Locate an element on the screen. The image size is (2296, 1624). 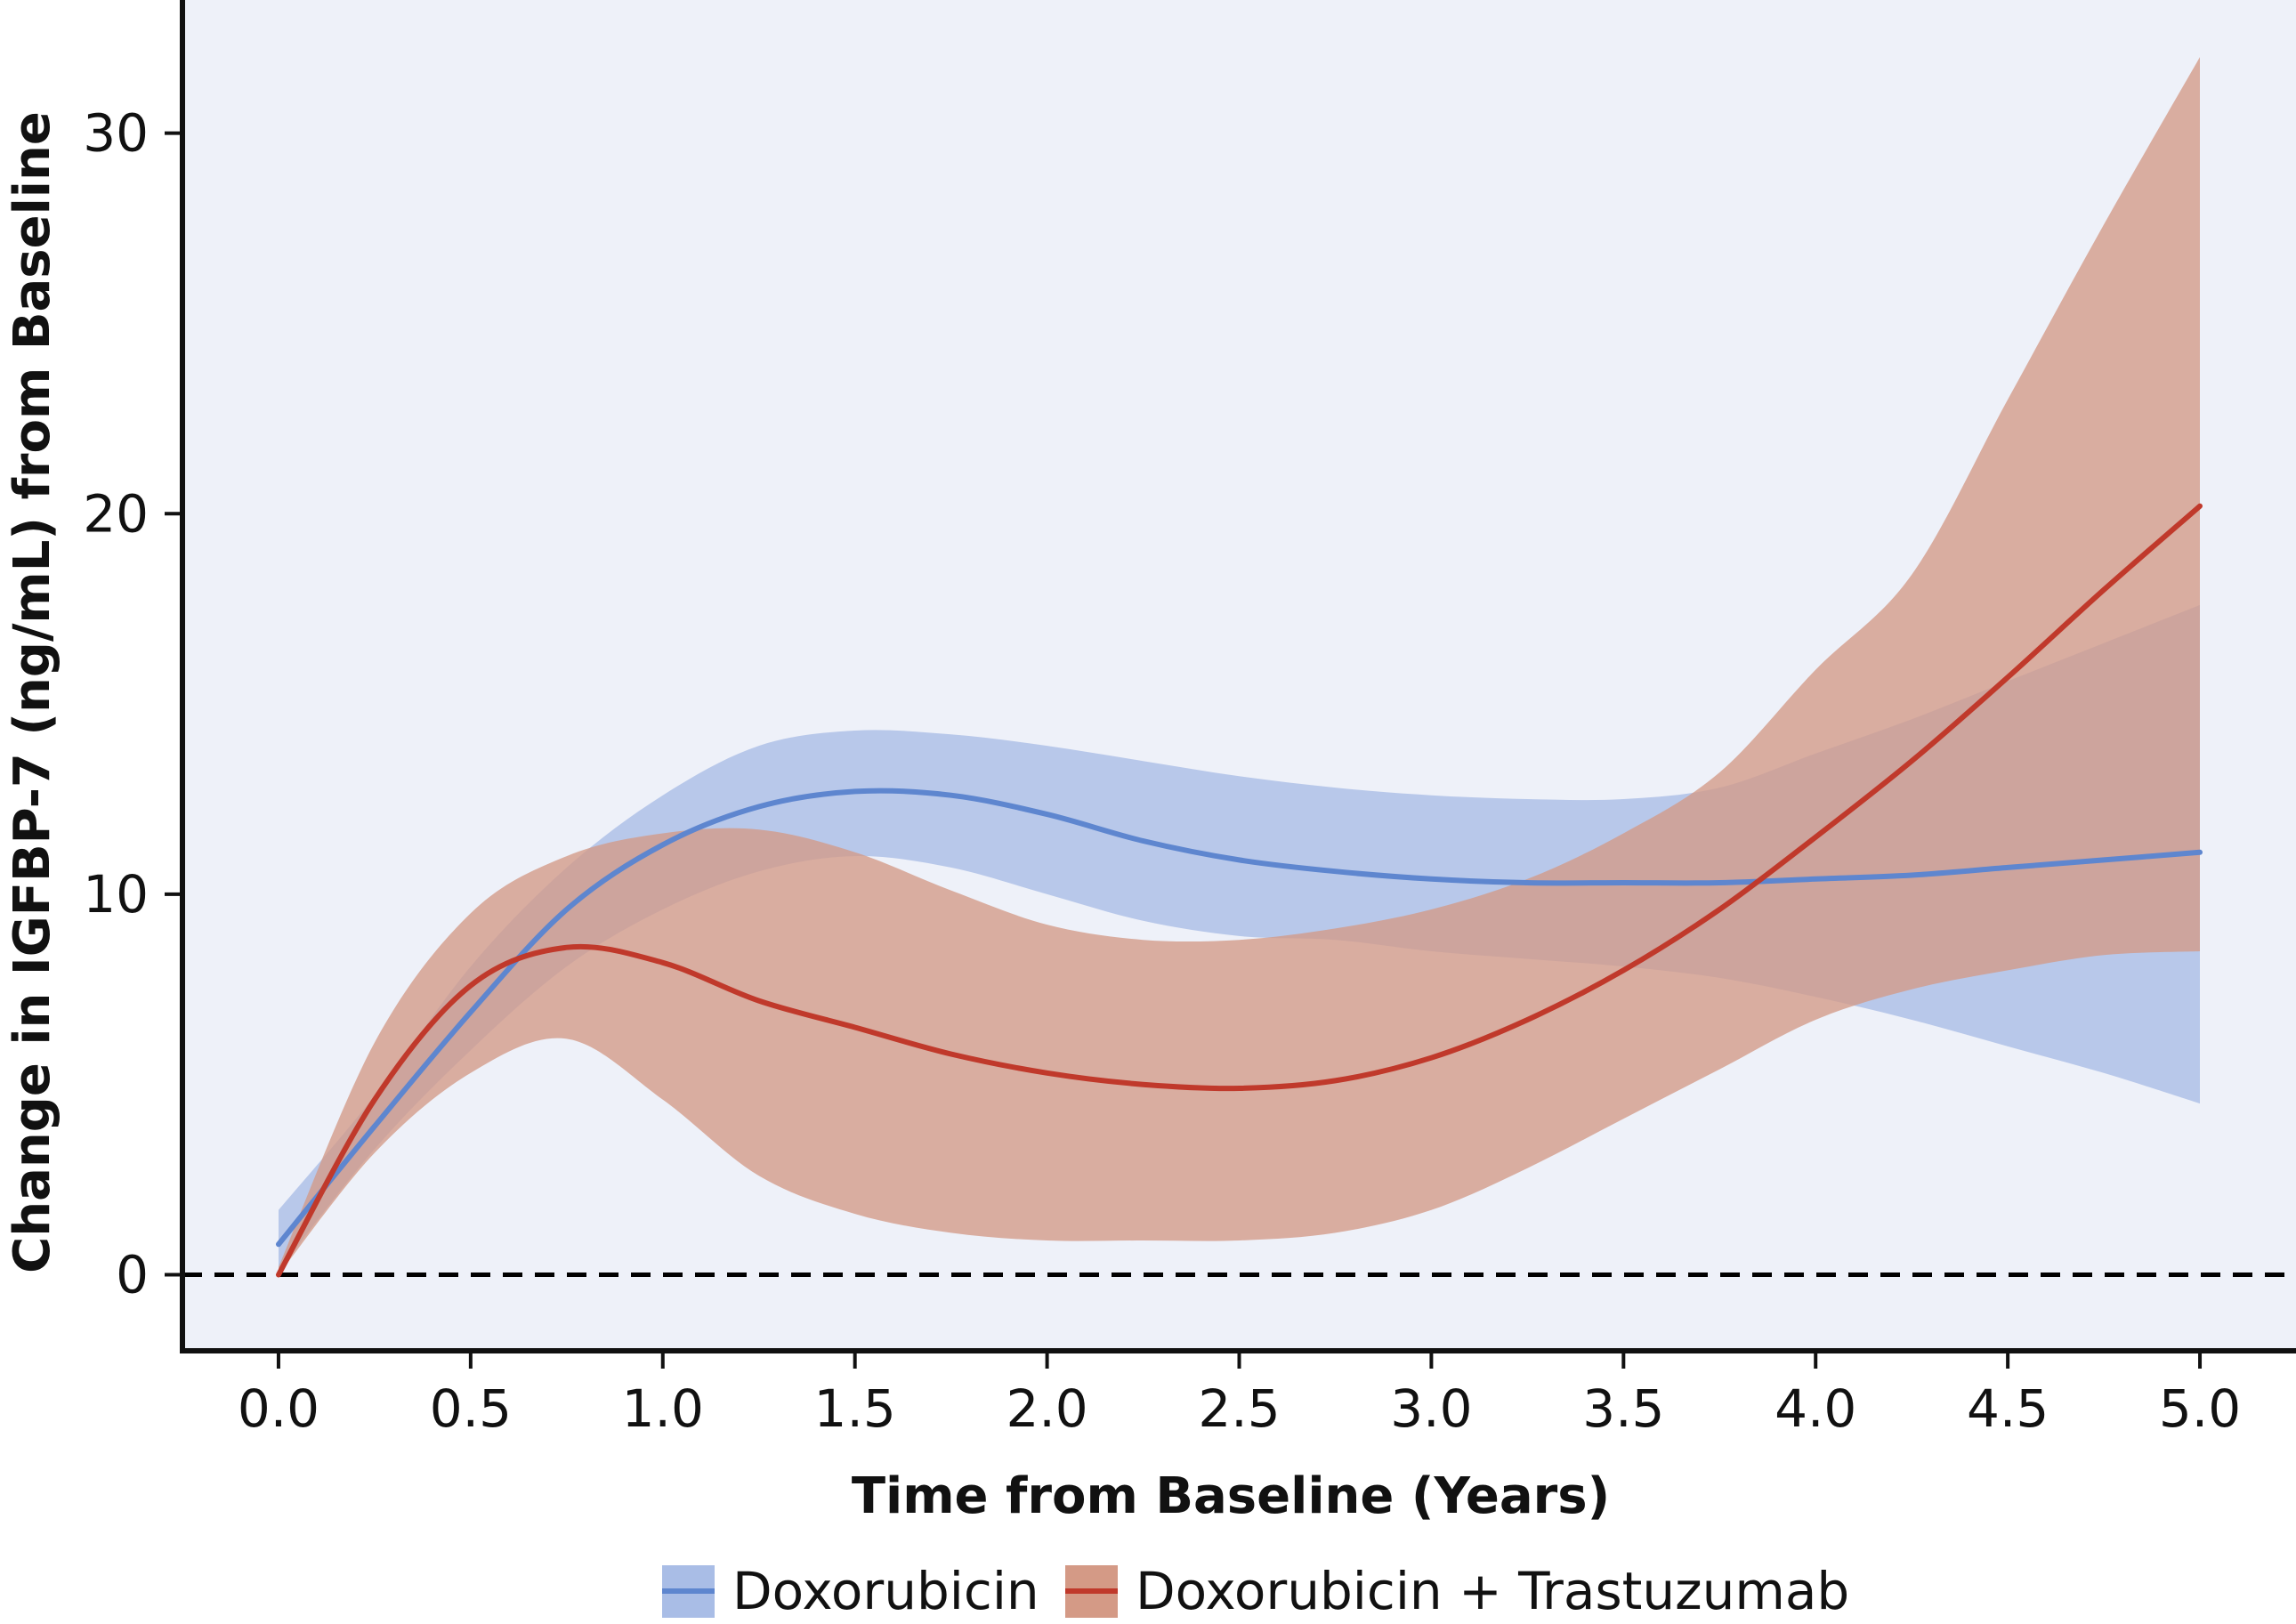
y-axis-ticks: 0 10 20 30 is located at coordinates (132, 704).